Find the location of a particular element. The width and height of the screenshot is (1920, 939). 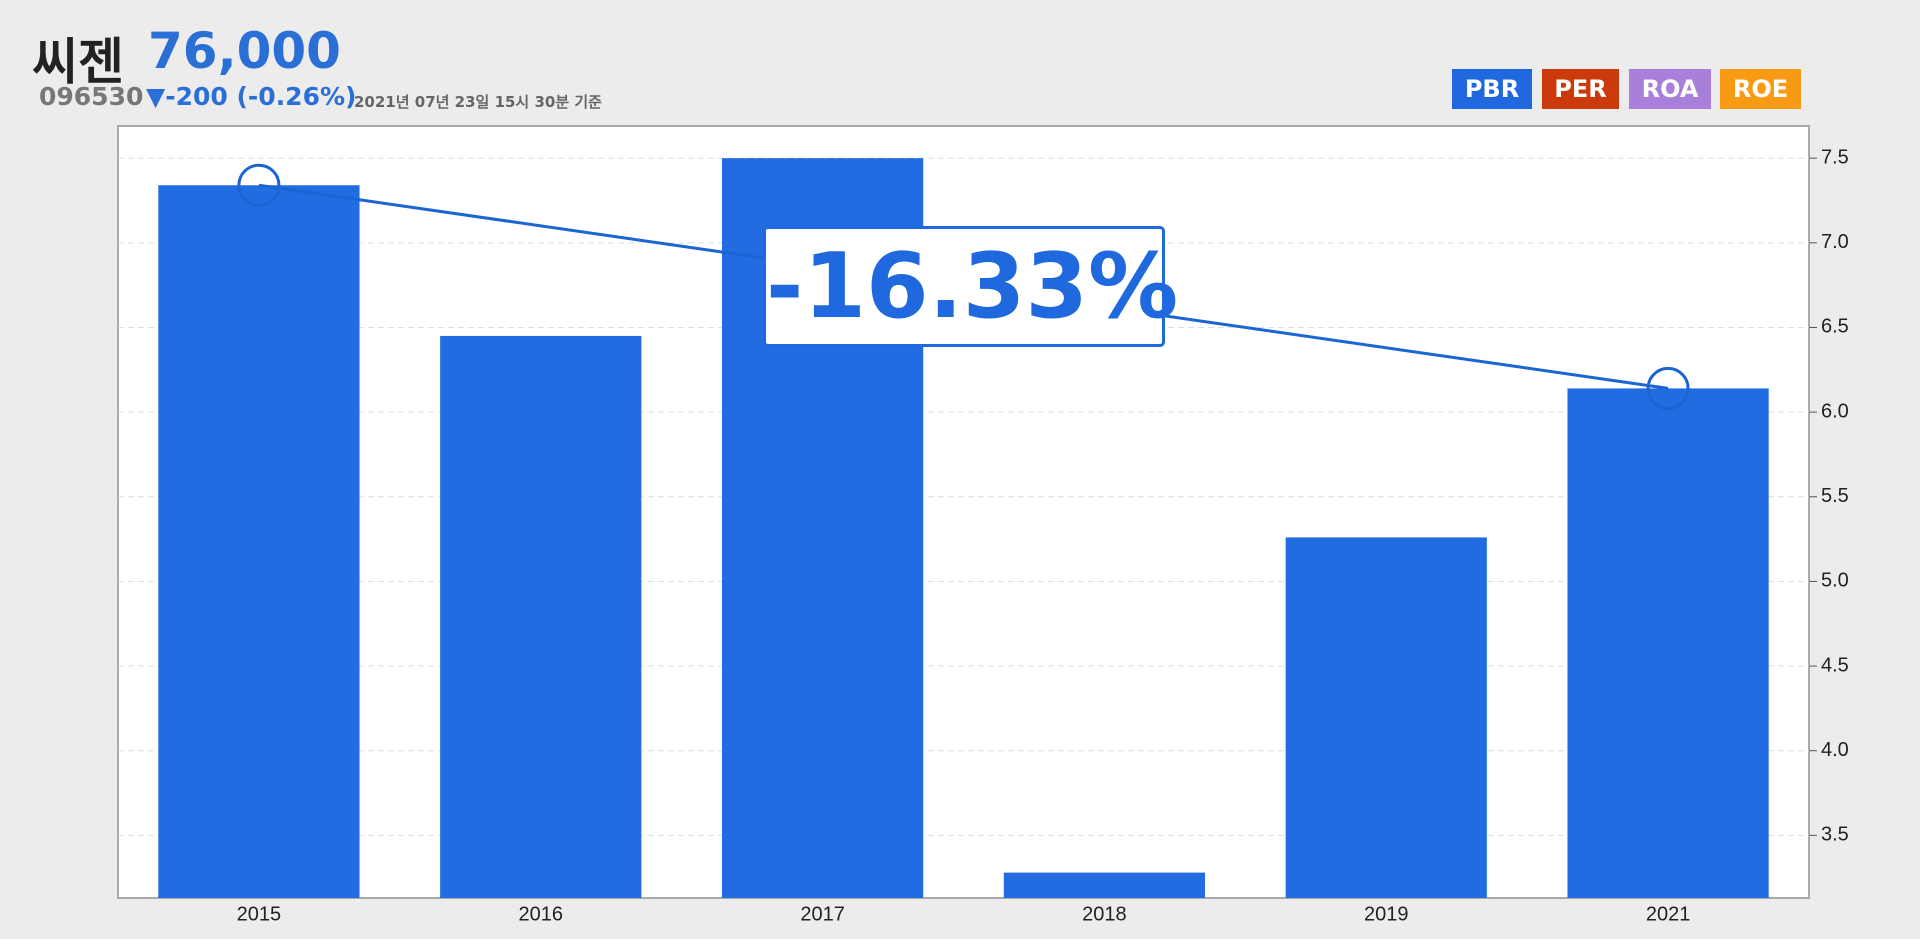

y-tick-label: 3.5 is located at coordinates (1835, 835).